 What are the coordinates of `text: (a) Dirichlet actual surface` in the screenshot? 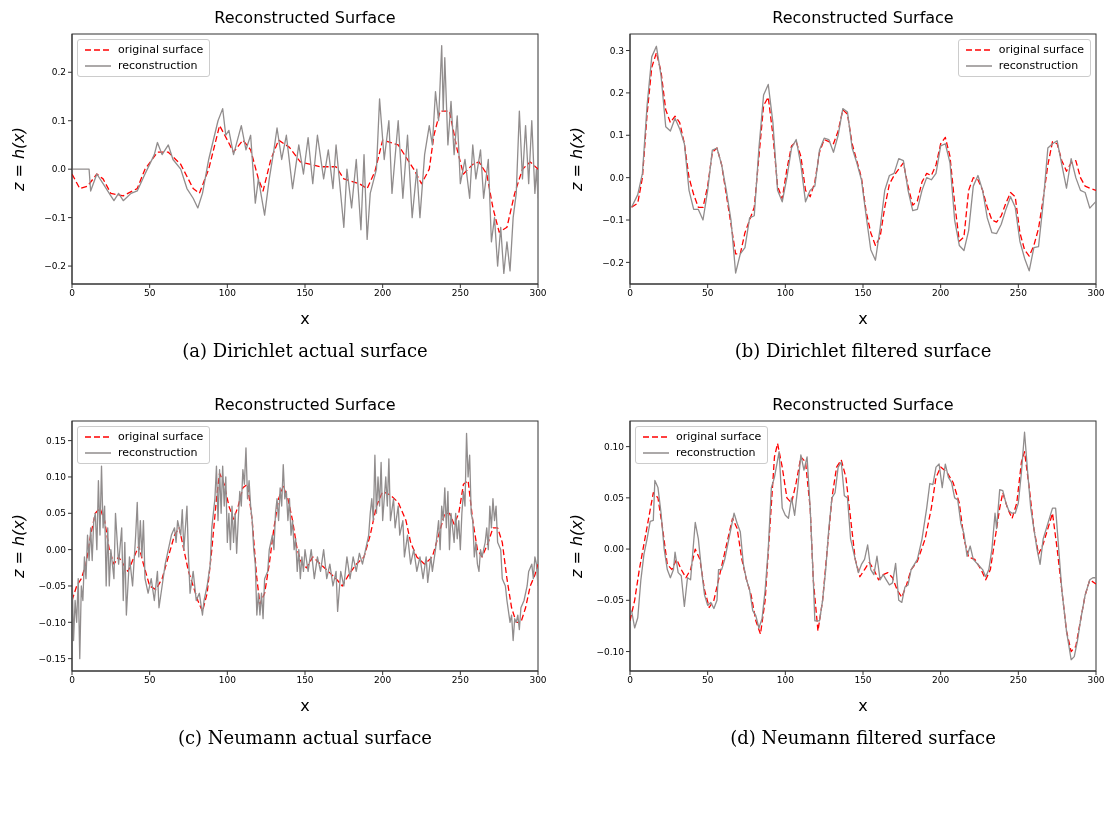 It's located at (305, 350).